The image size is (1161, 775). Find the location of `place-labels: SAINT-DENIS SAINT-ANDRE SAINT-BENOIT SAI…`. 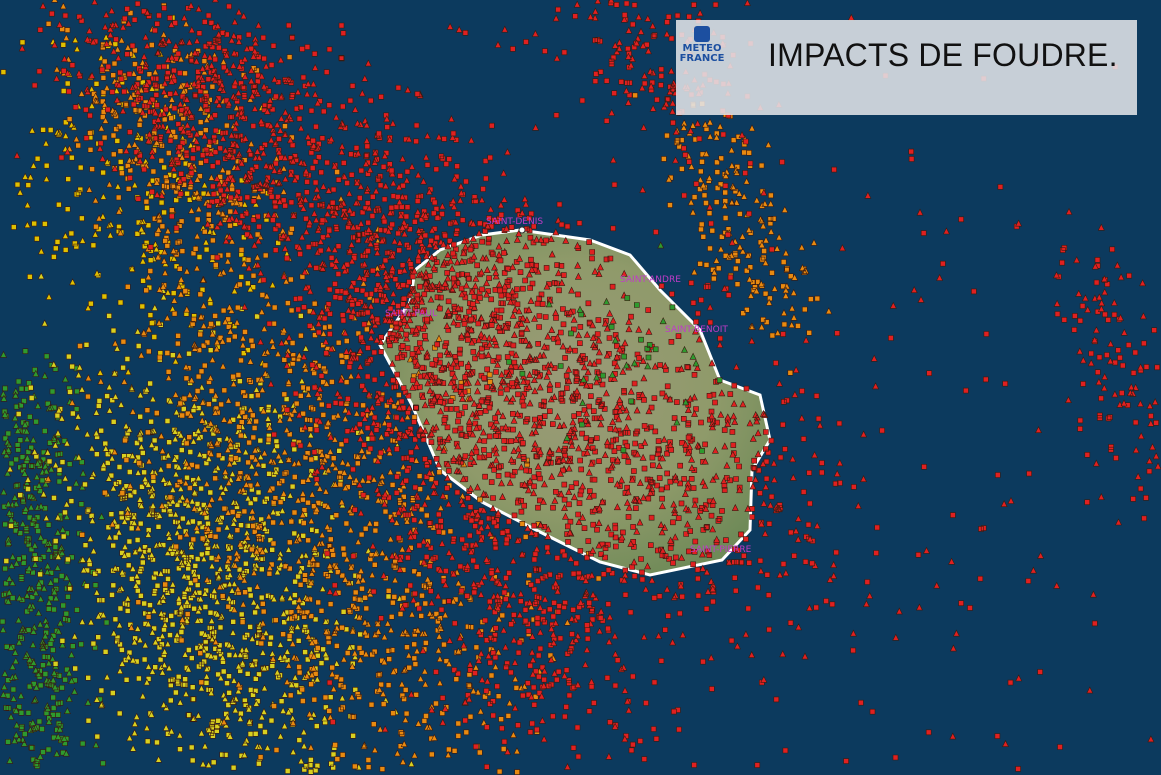

place-labels: SAINT-DENIS SAINT-ANDRE SAINT-BENOIT SAI… is located at coordinates (568, 386).